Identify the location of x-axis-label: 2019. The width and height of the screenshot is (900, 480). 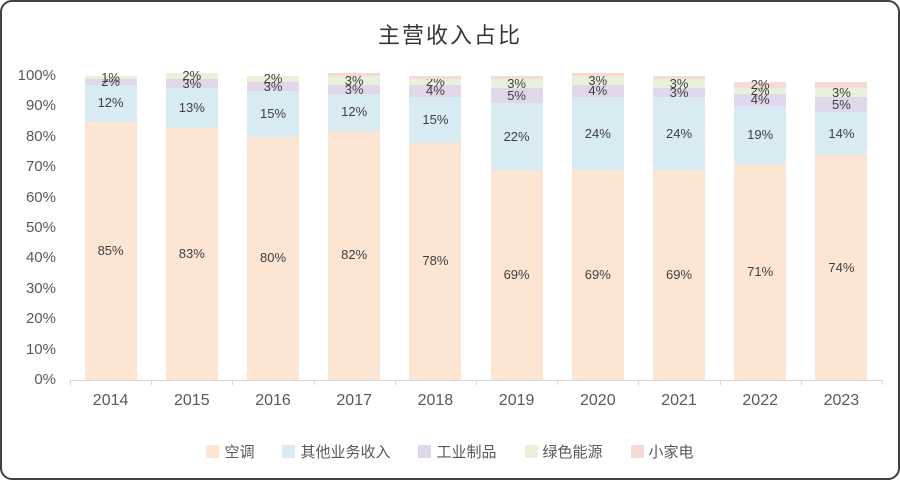
(516, 400).